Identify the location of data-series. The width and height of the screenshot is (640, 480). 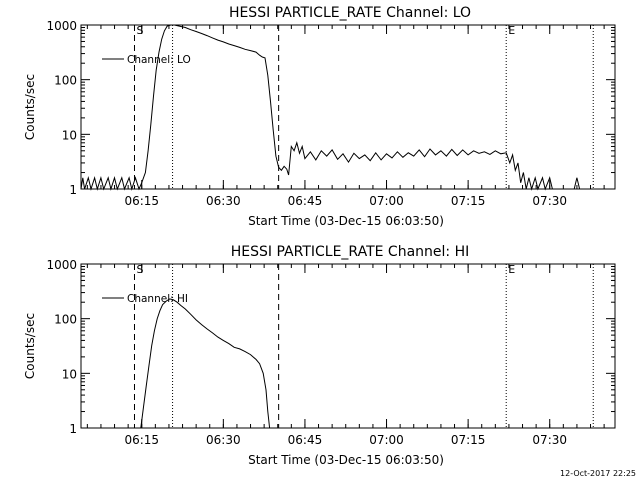
(205, 363).